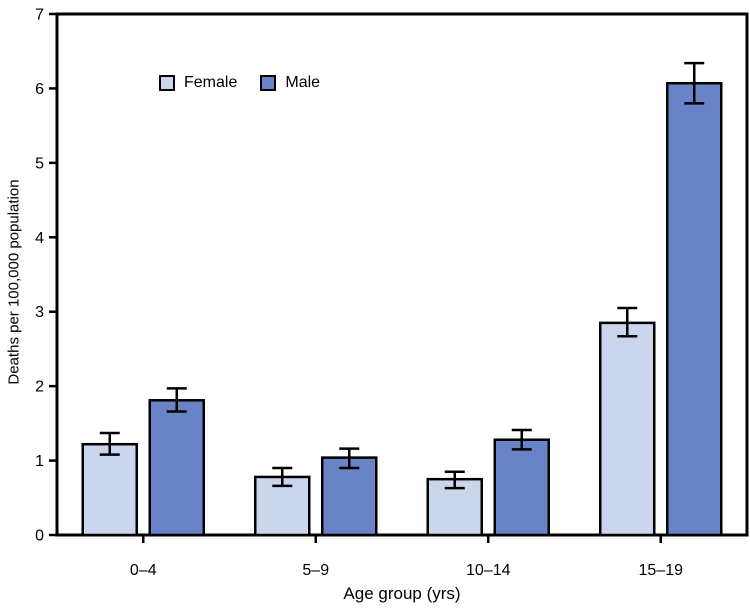 The height and width of the screenshot is (610, 750). What do you see at coordinates (39, 89) in the screenshot?
I see `y-tick-label: 6` at bounding box center [39, 89].